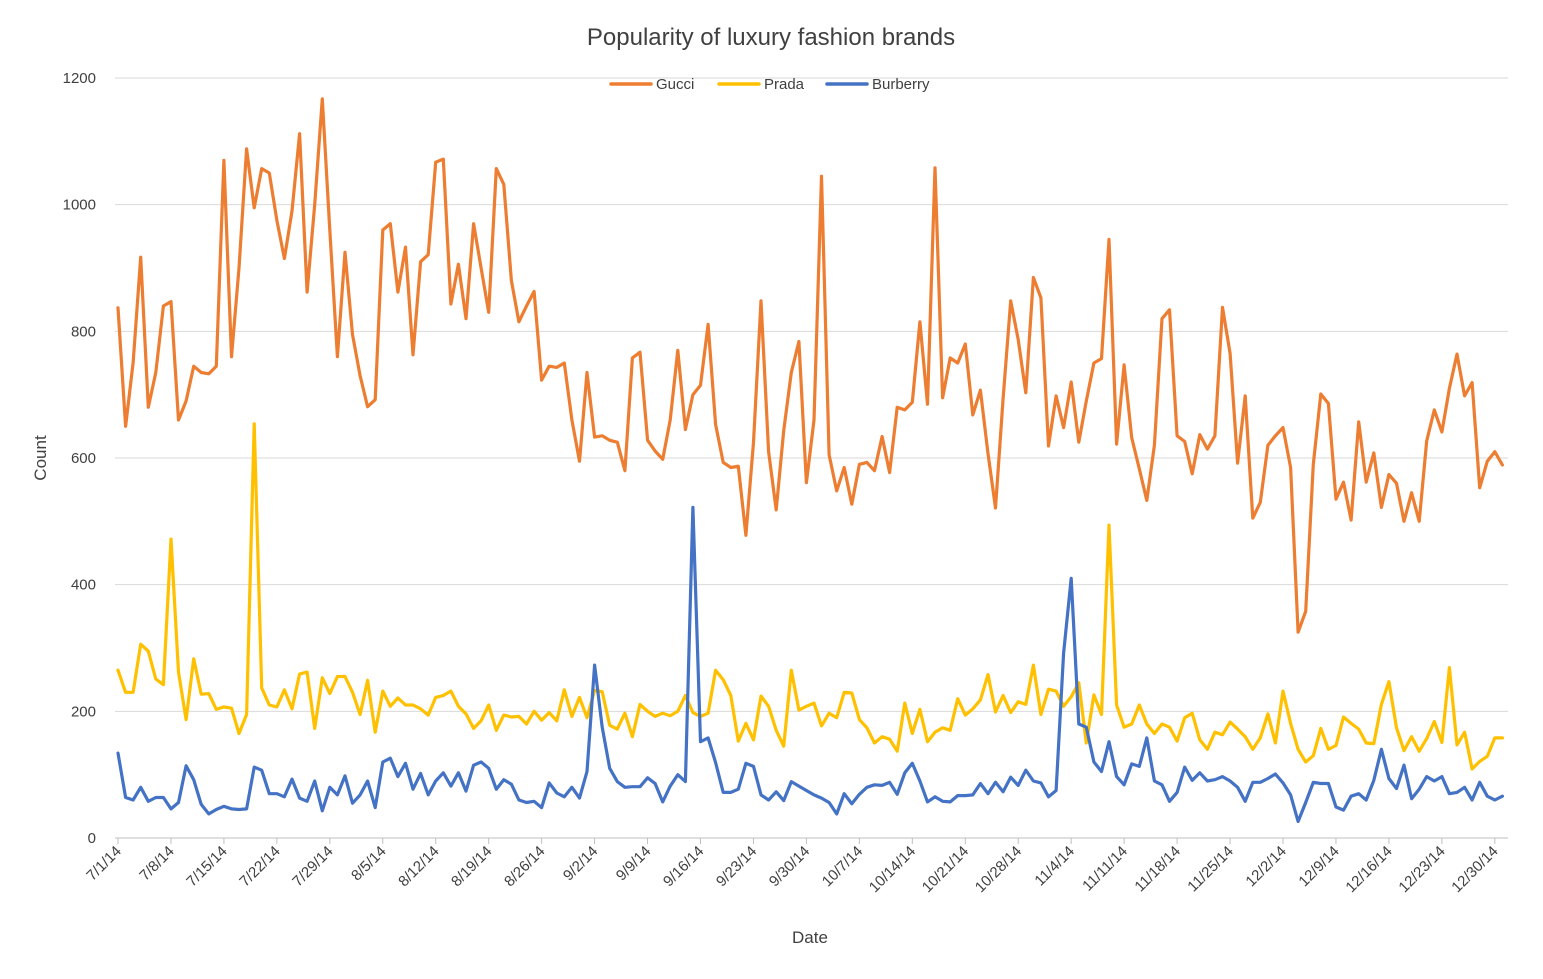 The height and width of the screenshot is (979, 1543). What do you see at coordinates (104, 864) in the screenshot?
I see `x-tick-label: 7/1/14` at bounding box center [104, 864].